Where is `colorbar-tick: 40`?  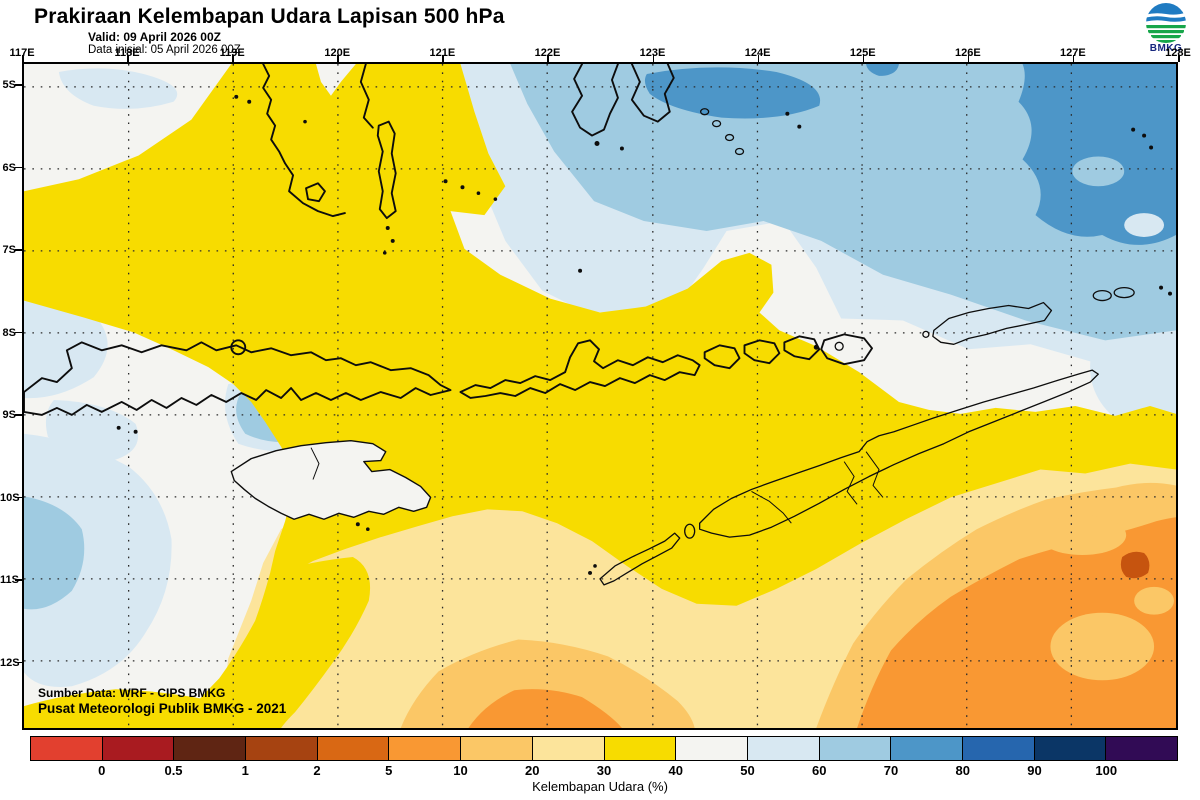
colorbar-tick: 40 is located at coordinates (675, 770).